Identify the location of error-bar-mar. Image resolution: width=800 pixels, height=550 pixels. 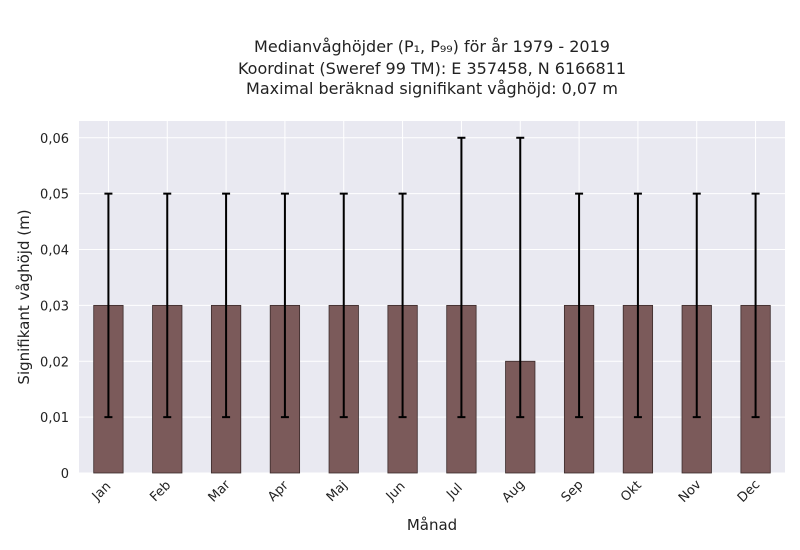
(226, 305).